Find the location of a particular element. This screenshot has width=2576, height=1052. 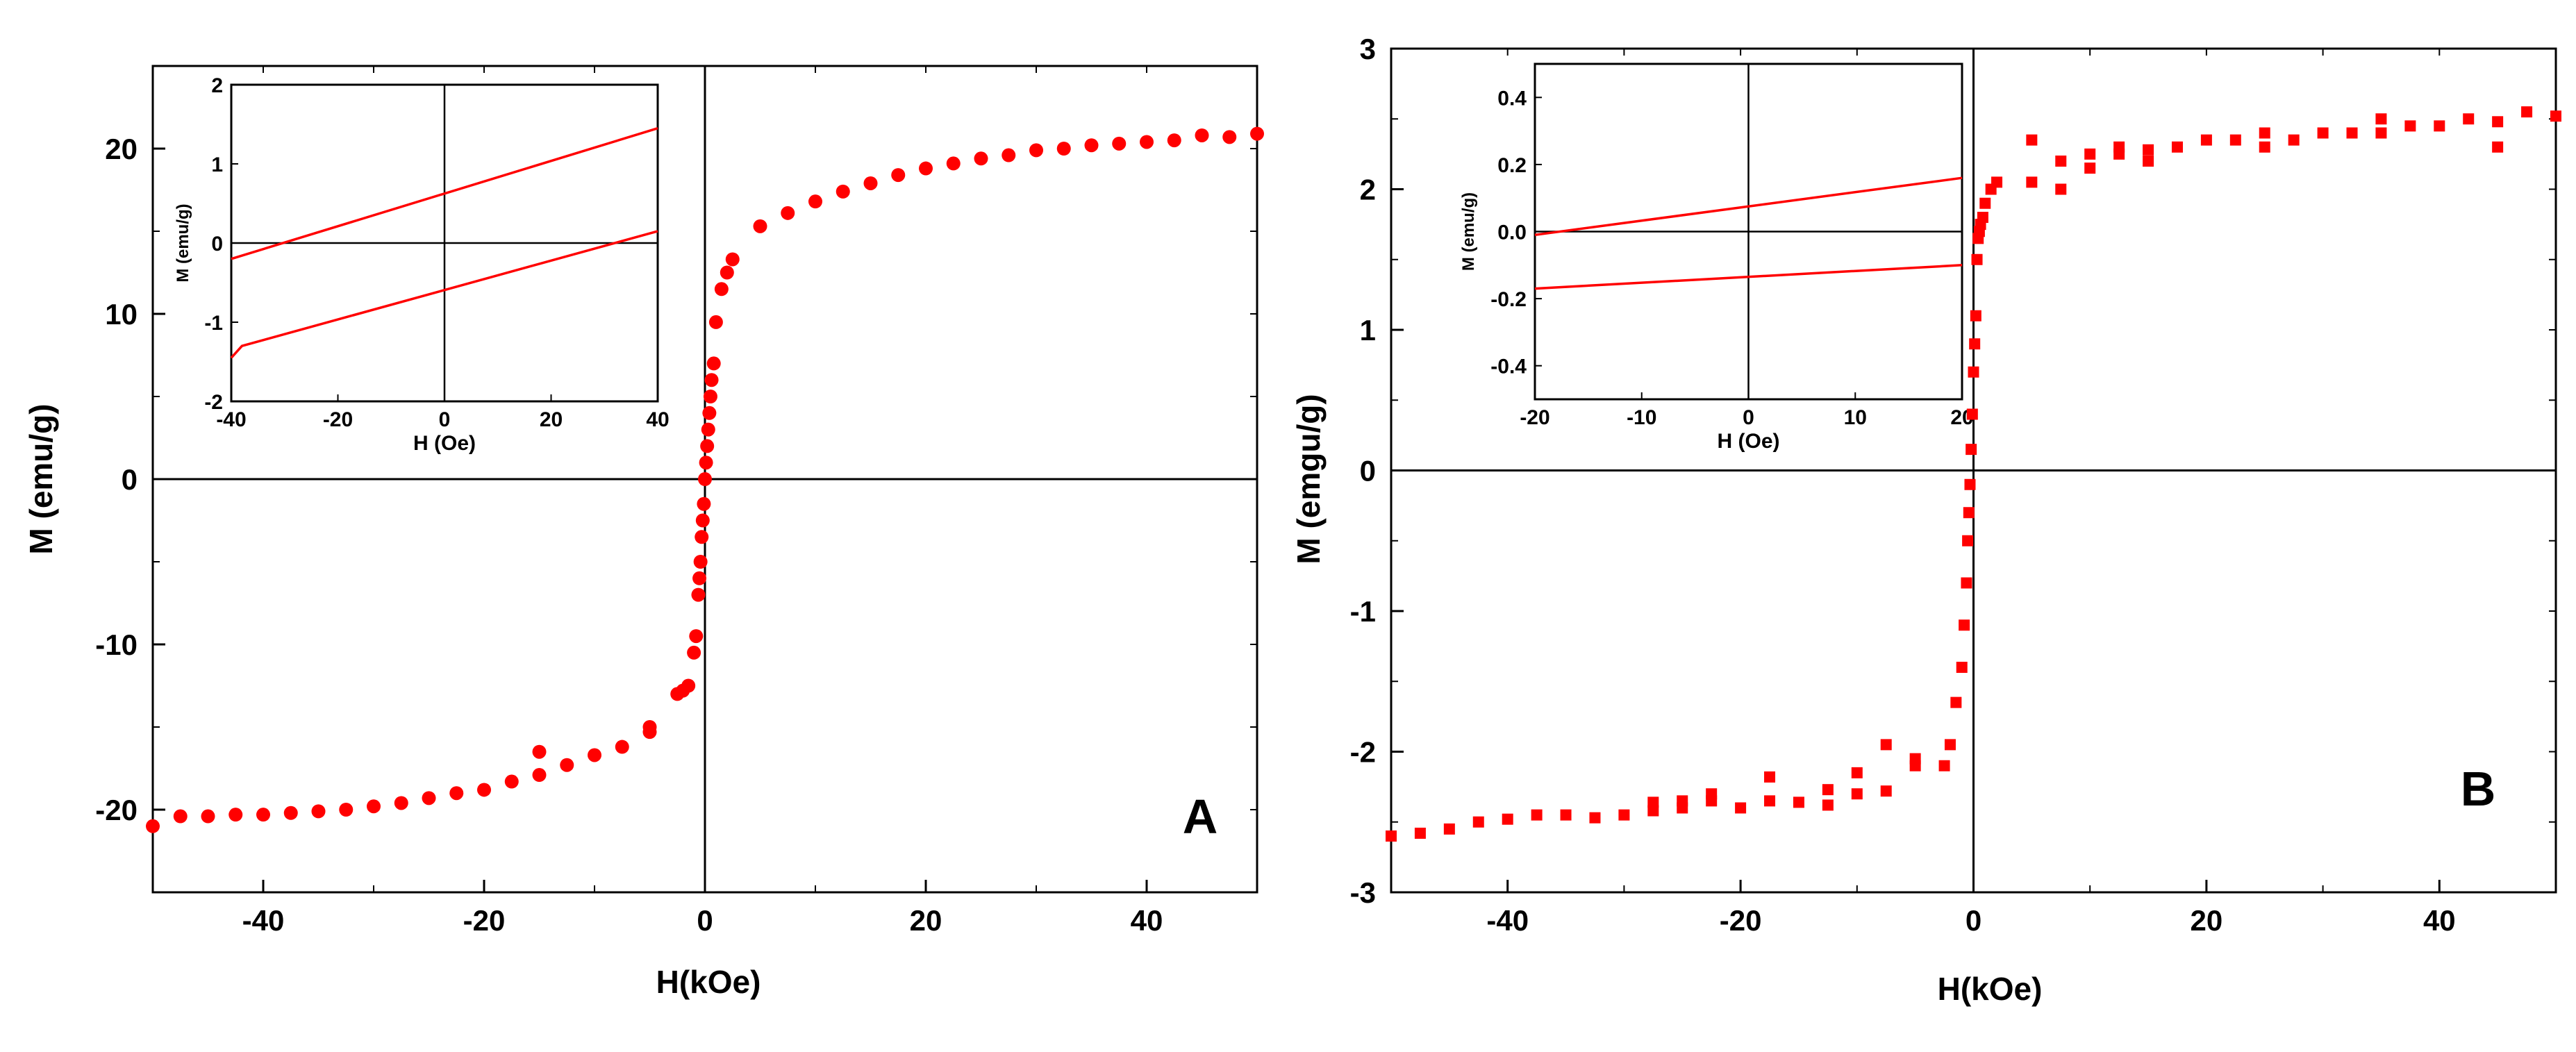

x-tick-label: 0 is located at coordinates (705, 920).